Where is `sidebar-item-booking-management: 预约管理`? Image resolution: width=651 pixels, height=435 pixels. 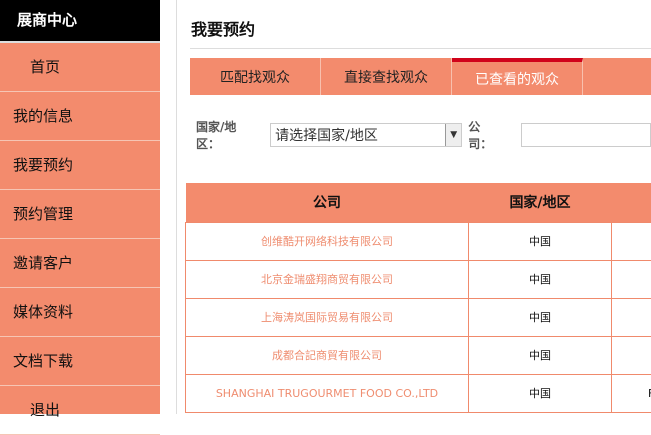
sidebar-item-booking-management: 预约管理 is located at coordinates (80, 214).